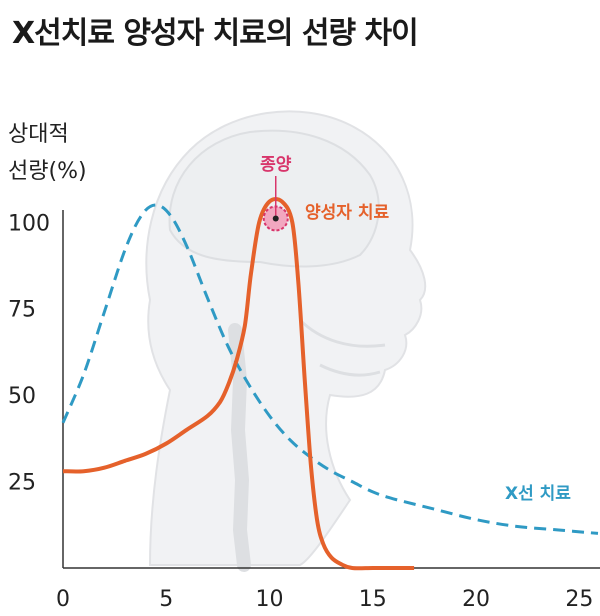 This screenshot has width=600, height=616. What do you see at coordinates (579, 599) in the screenshot?
I see `x-tick-label: 25` at bounding box center [579, 599].